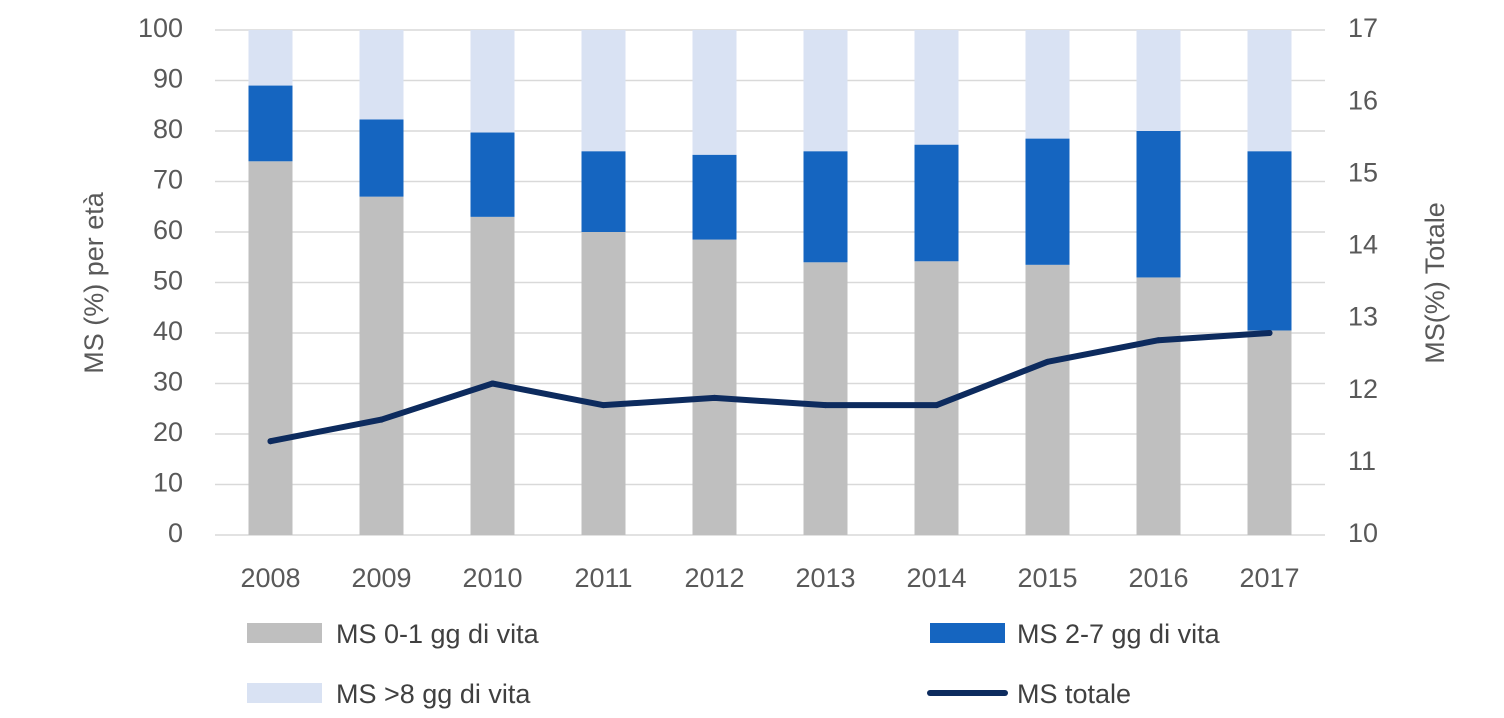 This screenshot has width=1504, height=718. Describe the element at coordinates (603, 405) in the screenshot. I see `point-ms-totale-2011` at that location.